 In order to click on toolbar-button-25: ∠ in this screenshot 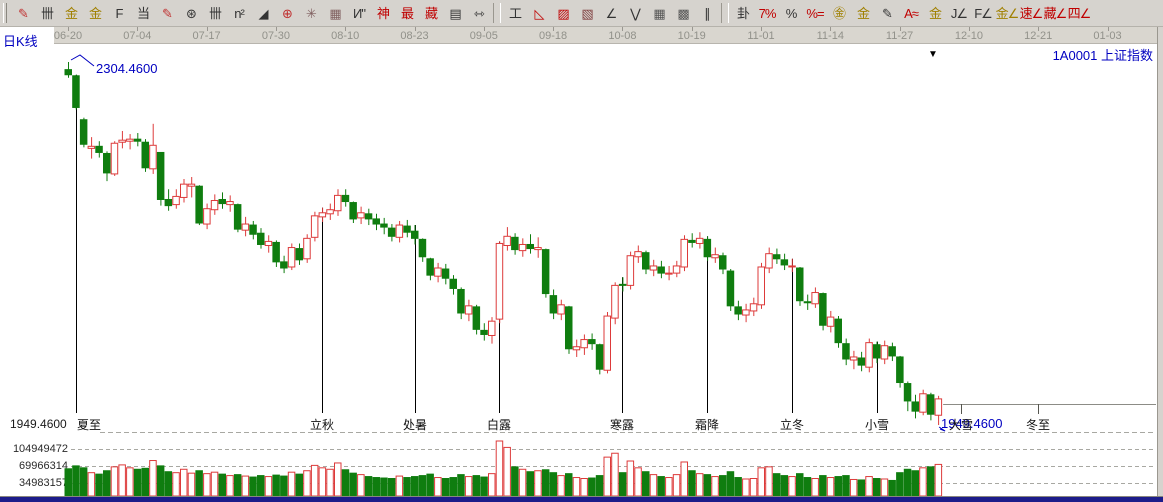, I will do `click(611, 13)`.